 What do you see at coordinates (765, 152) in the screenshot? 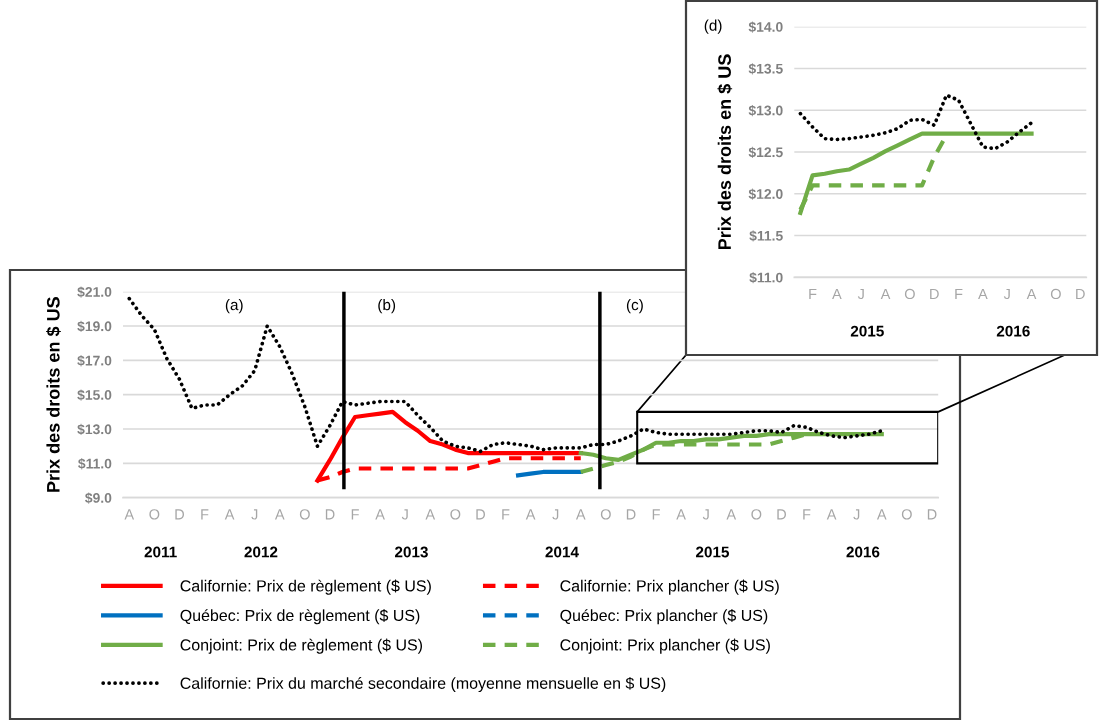
I see `y-tick-label: $12.5` at bounding box center [765, 152].